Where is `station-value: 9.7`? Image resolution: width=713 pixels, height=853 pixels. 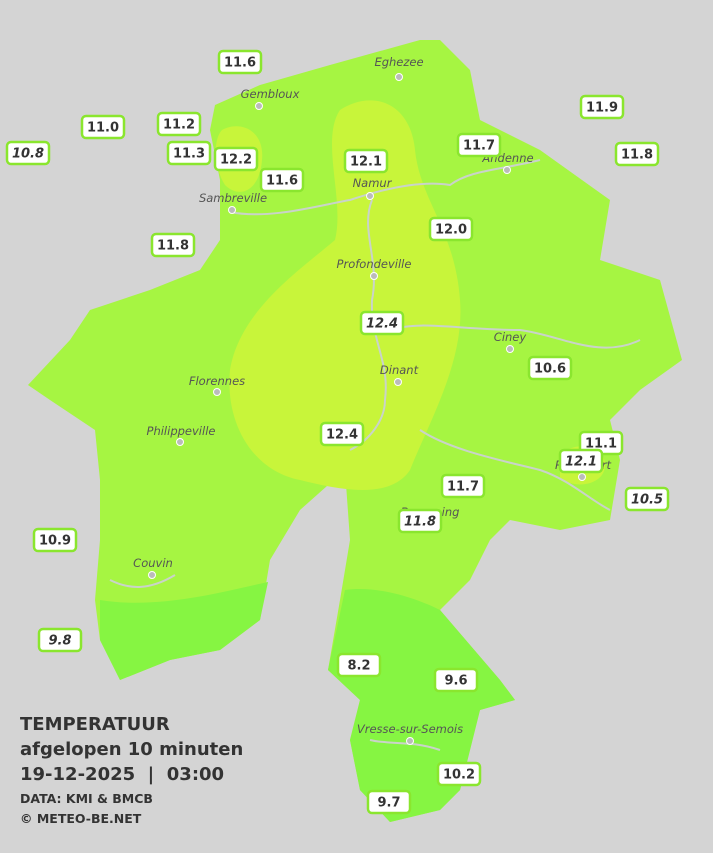 station-value: 9.7 is located at coordinates (388, 803).